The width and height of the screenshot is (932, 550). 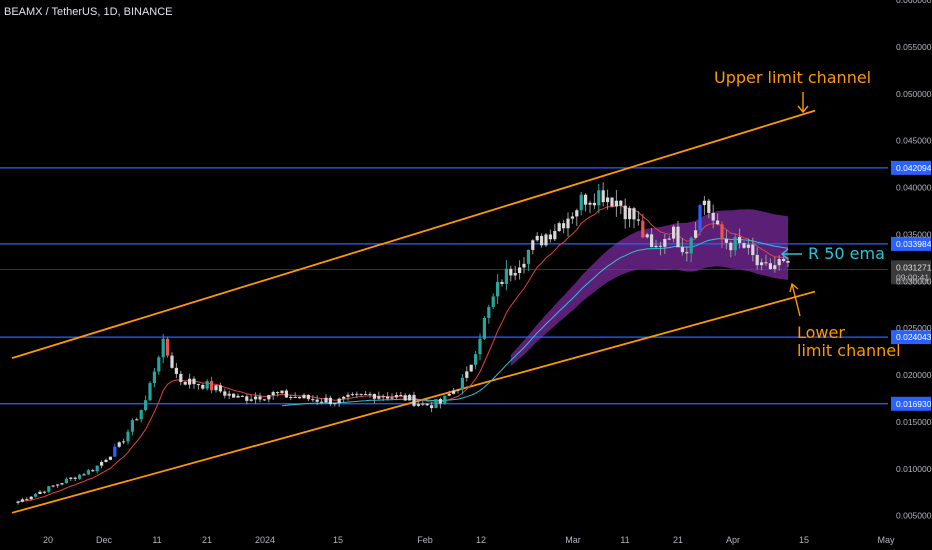 I want to click on upper-channel-annotation: Upper limit channel, so click(x=793, y=77).